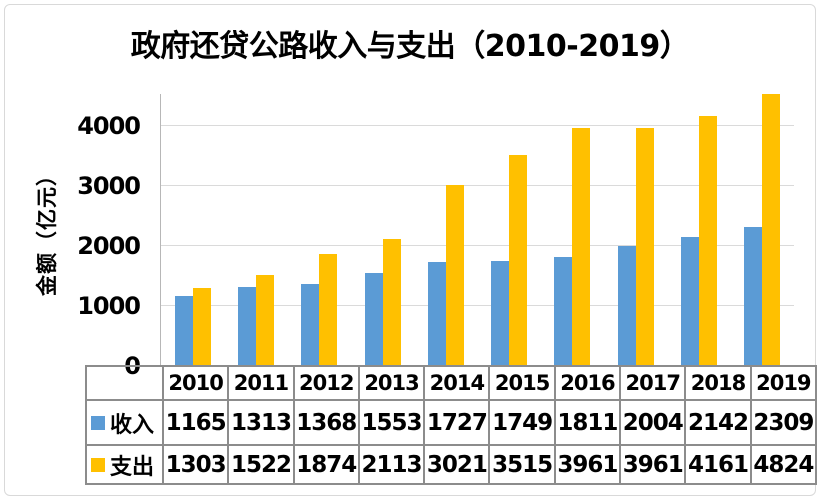 This screenshot has width=820, height=500. What do you see at coordinates (109, 125) in the screenshot?
I see `y-tick-label-4000: 4000` at bounding box center [109, 125].